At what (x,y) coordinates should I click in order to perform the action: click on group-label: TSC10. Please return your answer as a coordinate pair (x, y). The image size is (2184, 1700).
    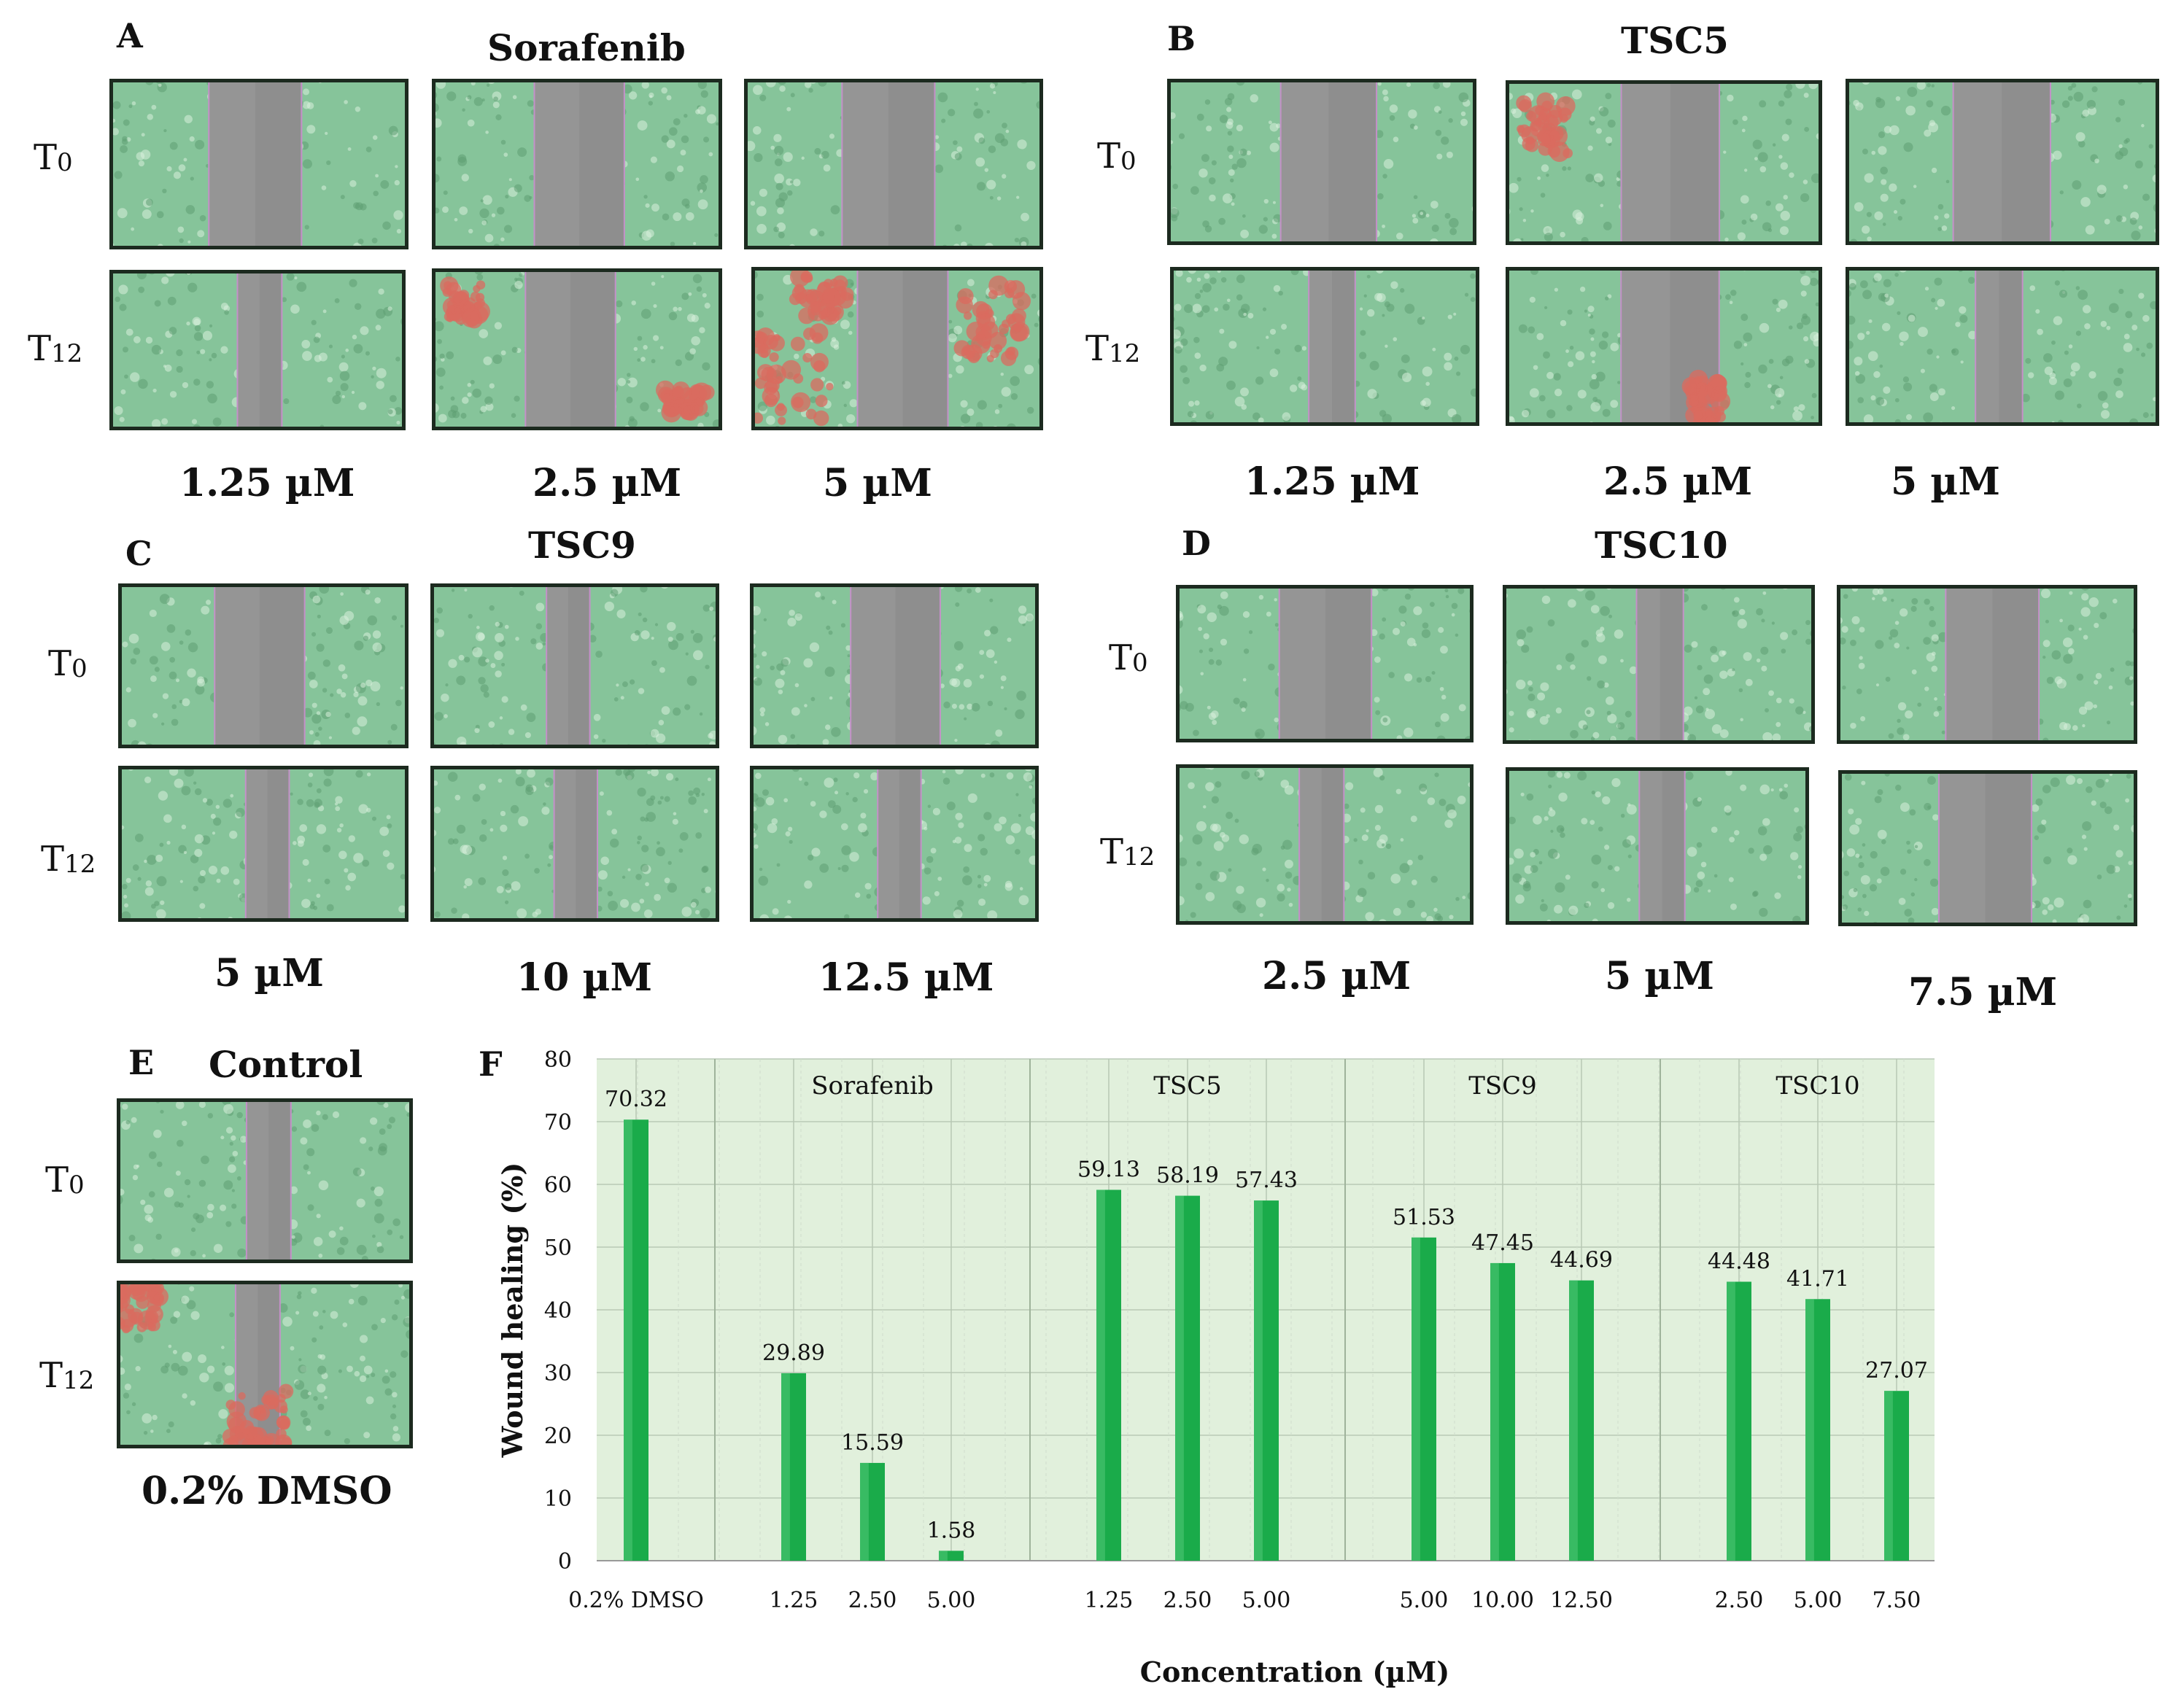
    Looking at the image, I should click on (1817, 1086).